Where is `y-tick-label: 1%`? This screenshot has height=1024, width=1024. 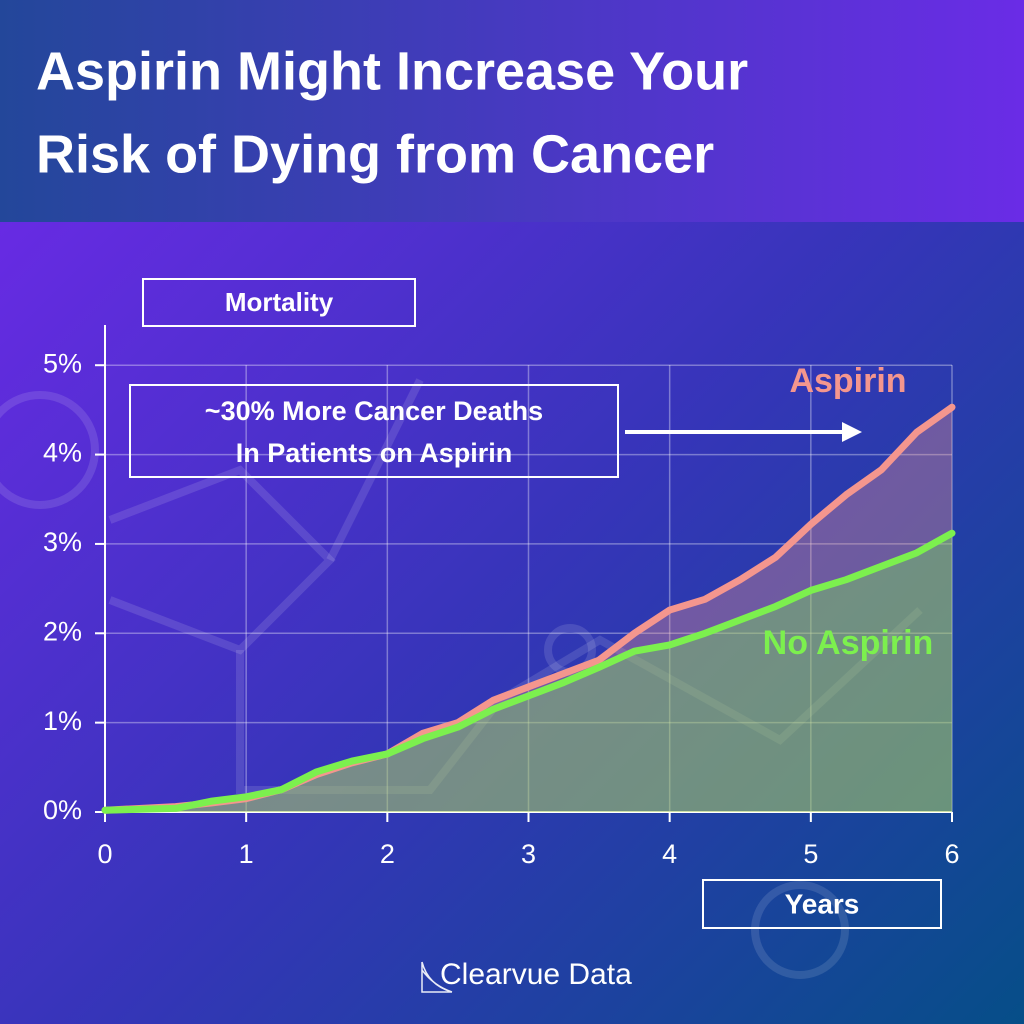 y-tick-label: 1% is located at coordinates (62, 721).